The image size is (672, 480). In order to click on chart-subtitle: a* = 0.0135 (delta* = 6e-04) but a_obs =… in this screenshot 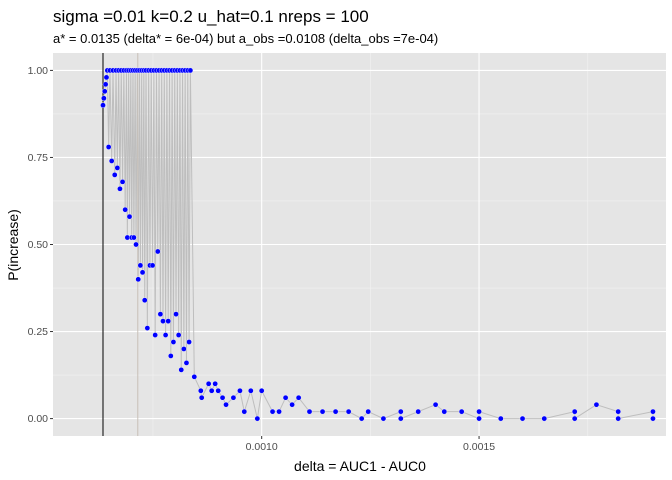, I will do `click(245, 38)`.